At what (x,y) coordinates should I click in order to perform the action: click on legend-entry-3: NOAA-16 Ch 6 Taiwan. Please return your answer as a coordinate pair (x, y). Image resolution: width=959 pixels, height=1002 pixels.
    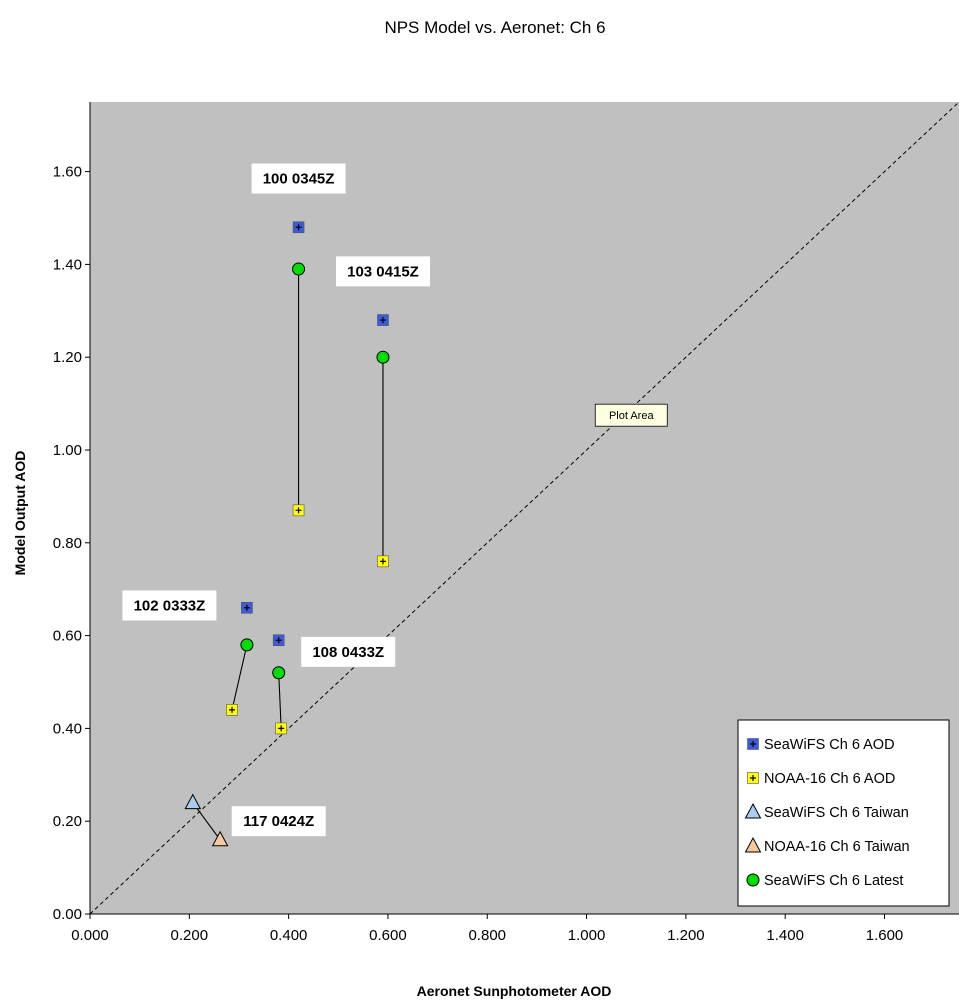
    Looking at the image, I should click on (827, 845).